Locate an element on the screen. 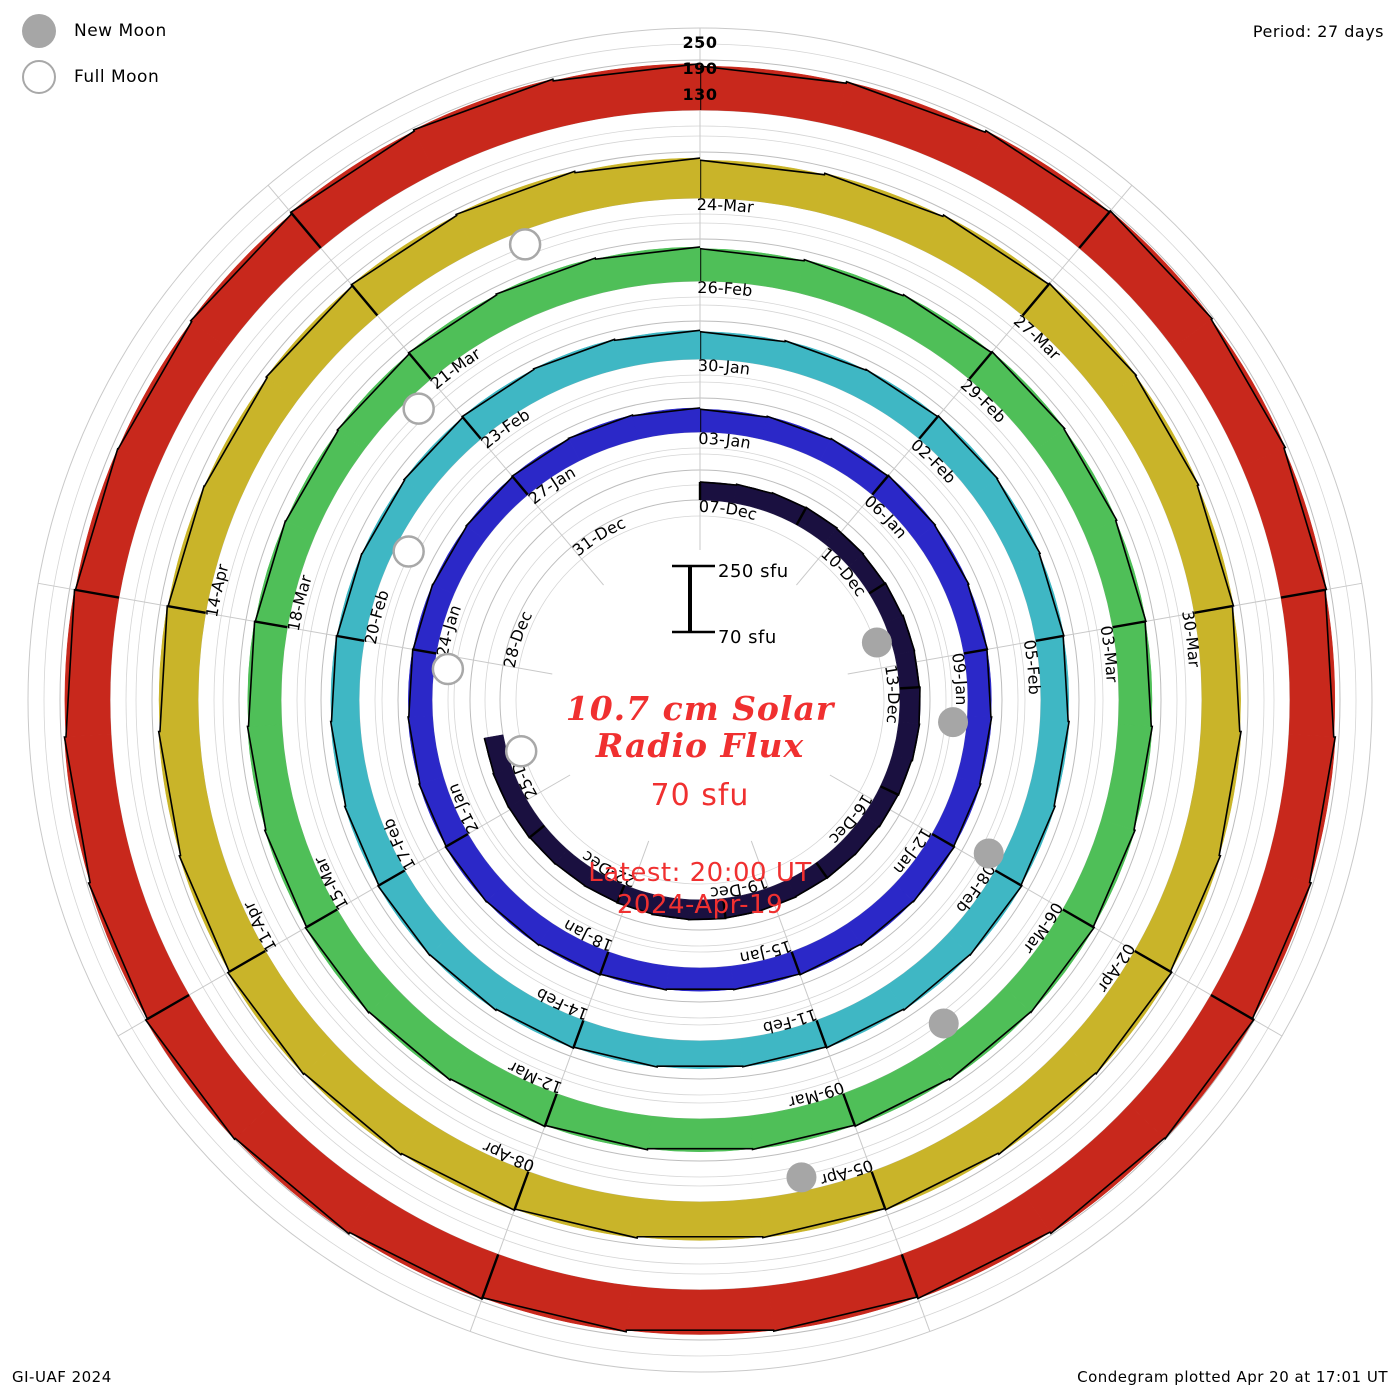 Image resolution: width=1400 pixels, height=1400 pixels. chart-title-line1: 10.7 cm Solar is located at coordinates (700, 708).